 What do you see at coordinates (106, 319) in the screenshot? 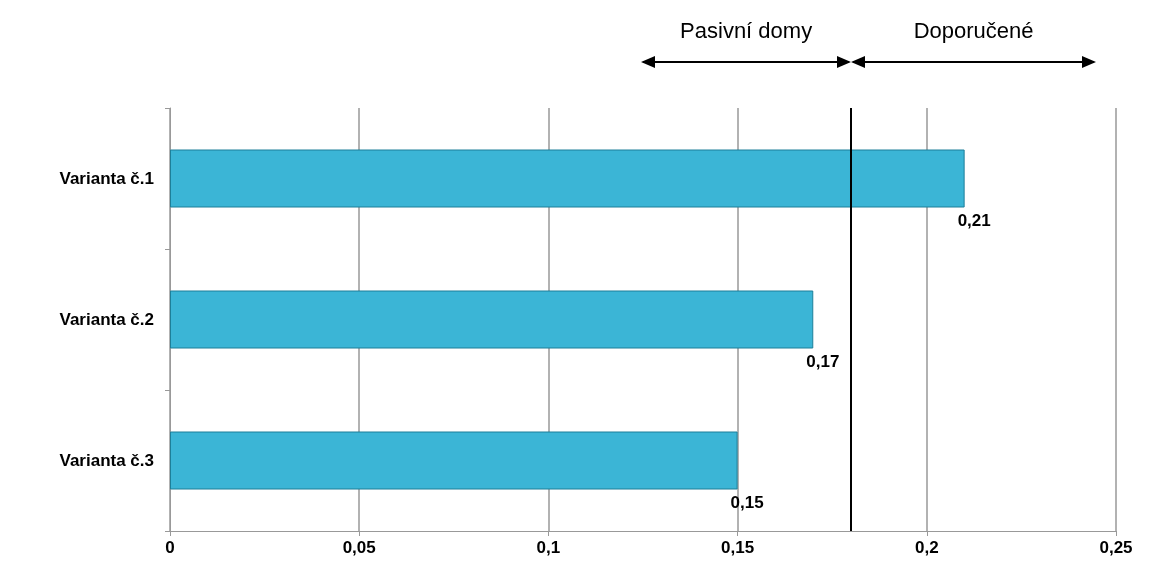
I see `y-tick-label: Varianta č.2` at bounding box center [106, 319].